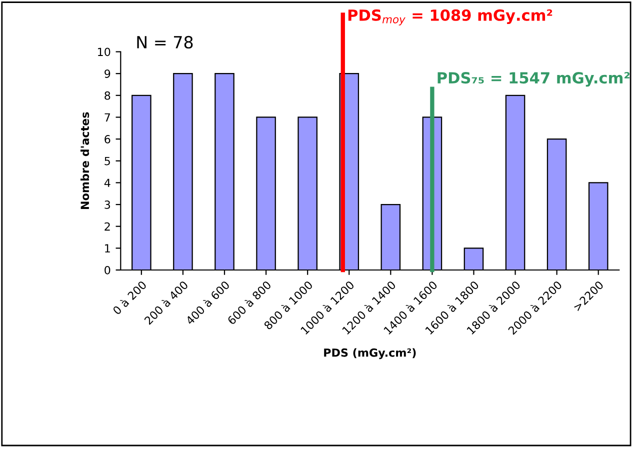 This screenshot has width=635, height=450. I want to click on text: N = 78, so click(165, 42).